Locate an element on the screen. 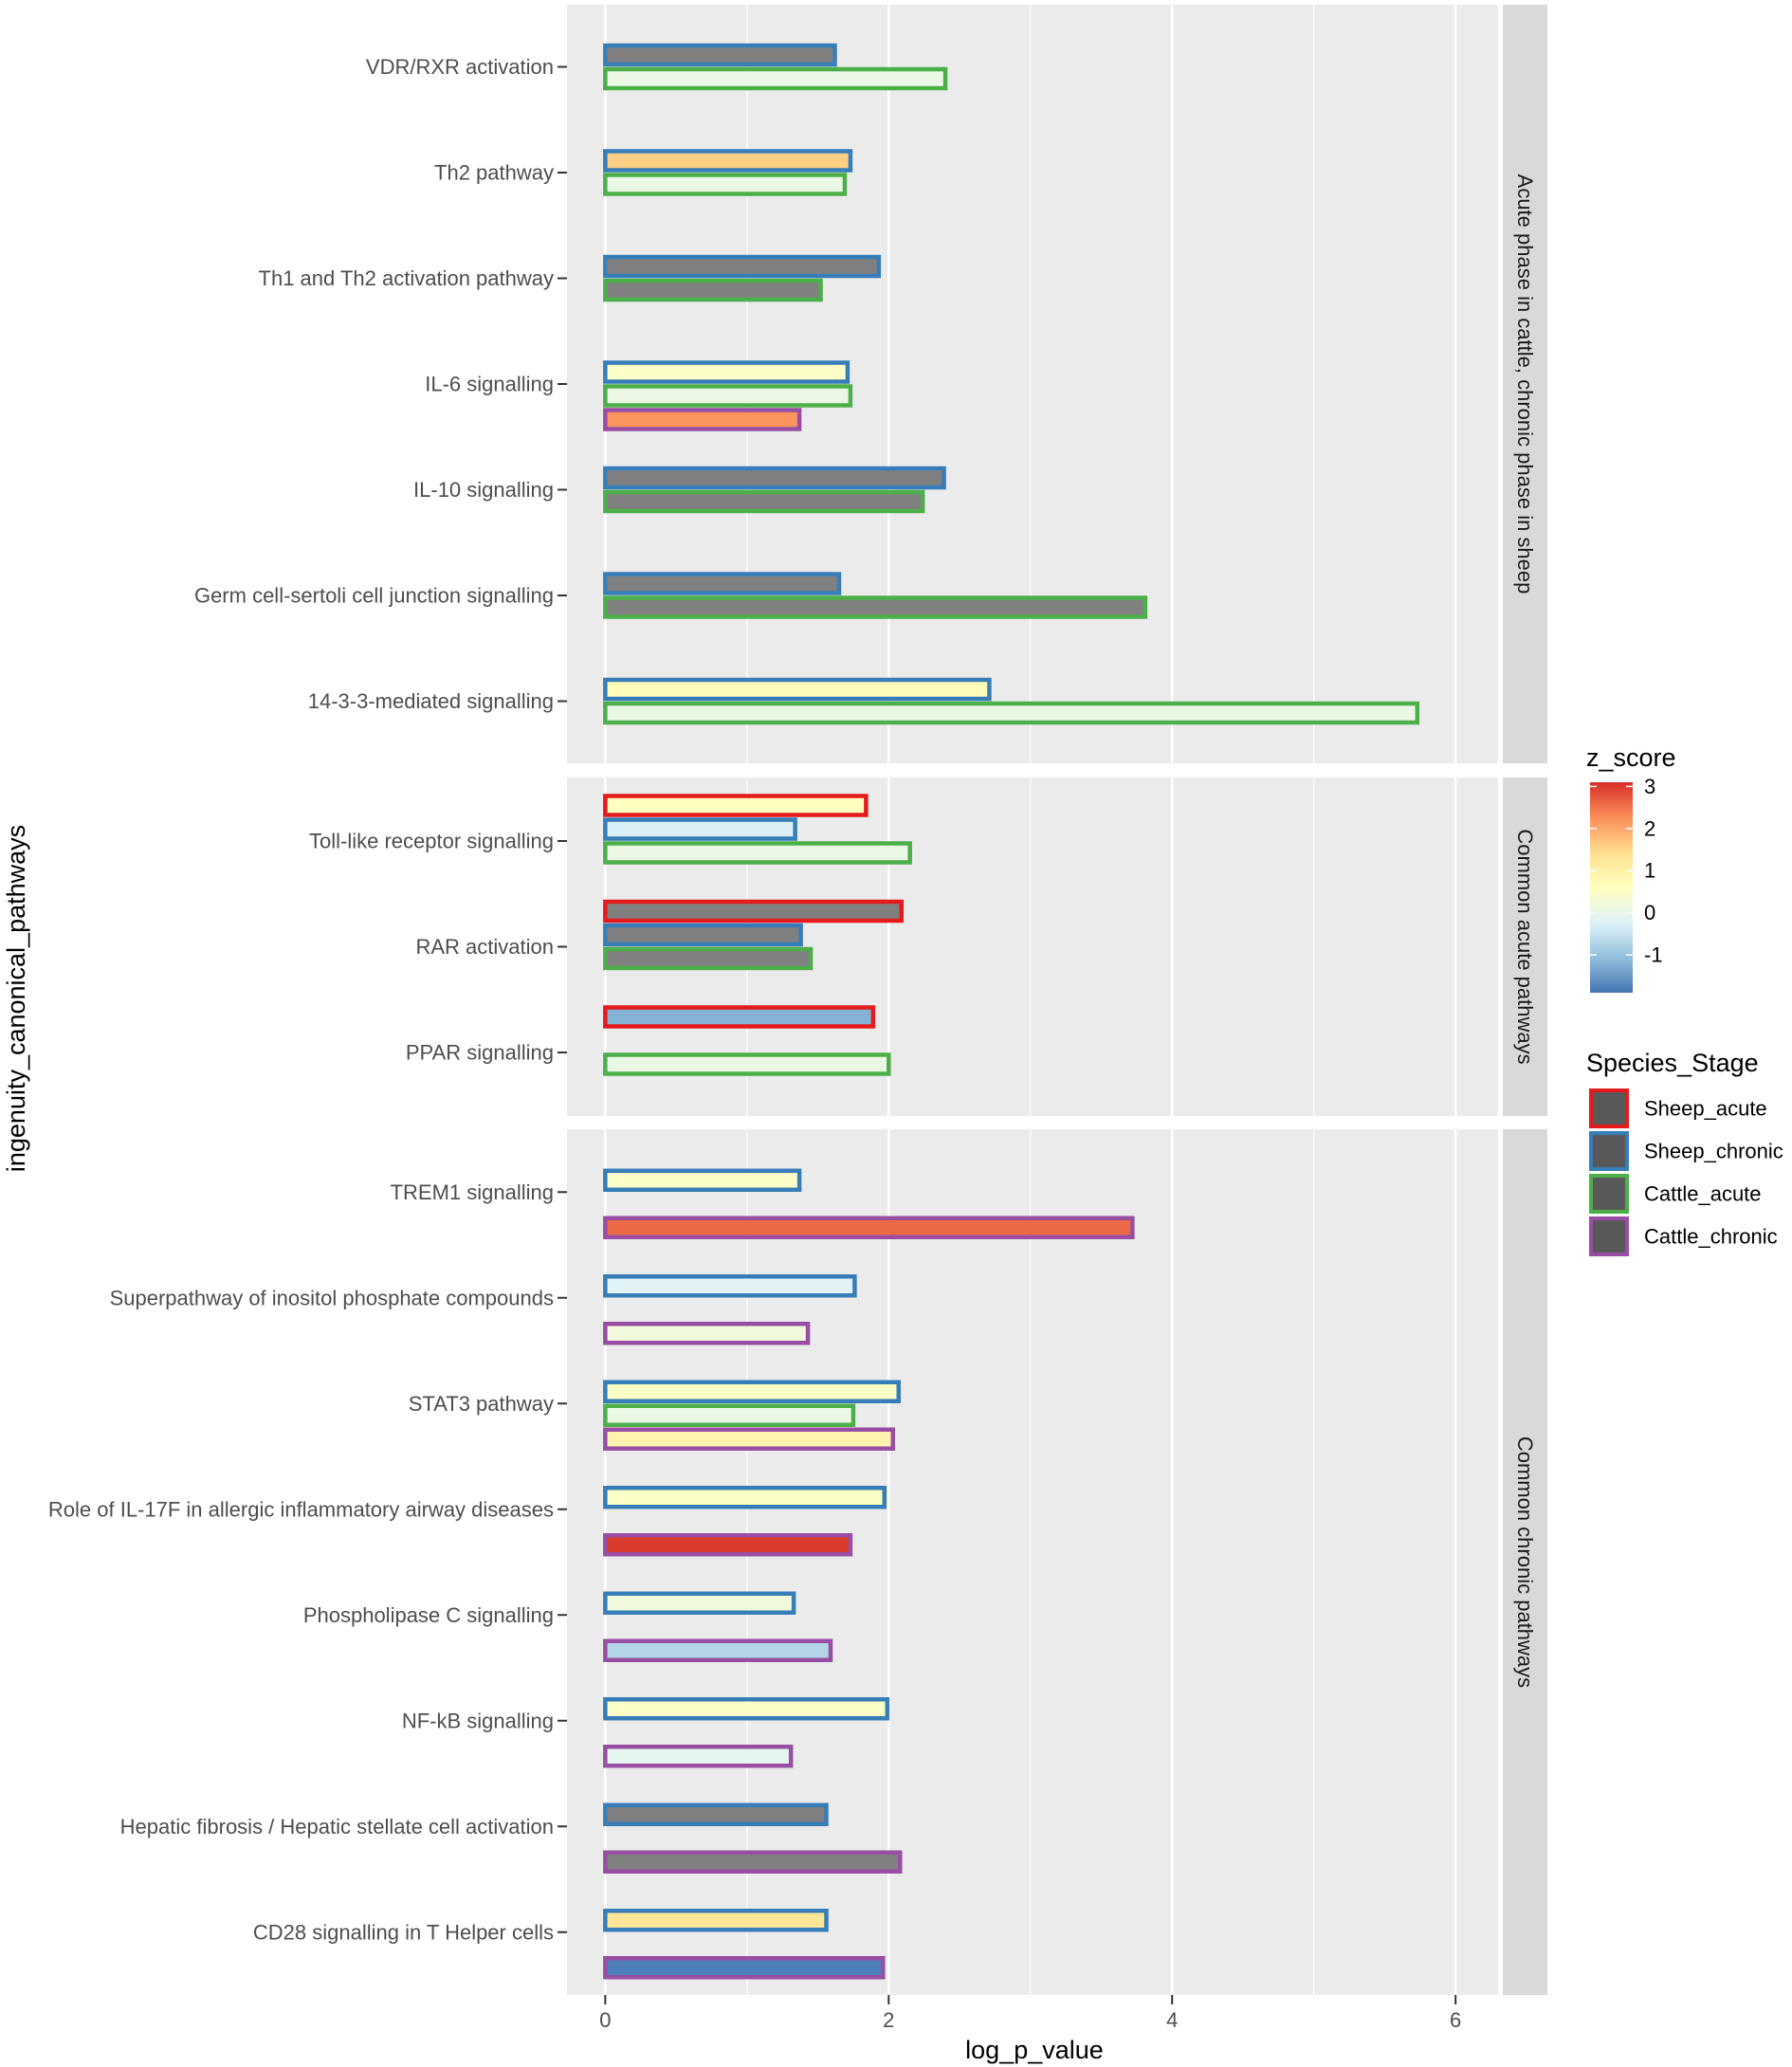 Image resolution: width=1792 pixels, height=2067 pixels. x-tick-label: 4 is located at coordinates (1172, 2020).